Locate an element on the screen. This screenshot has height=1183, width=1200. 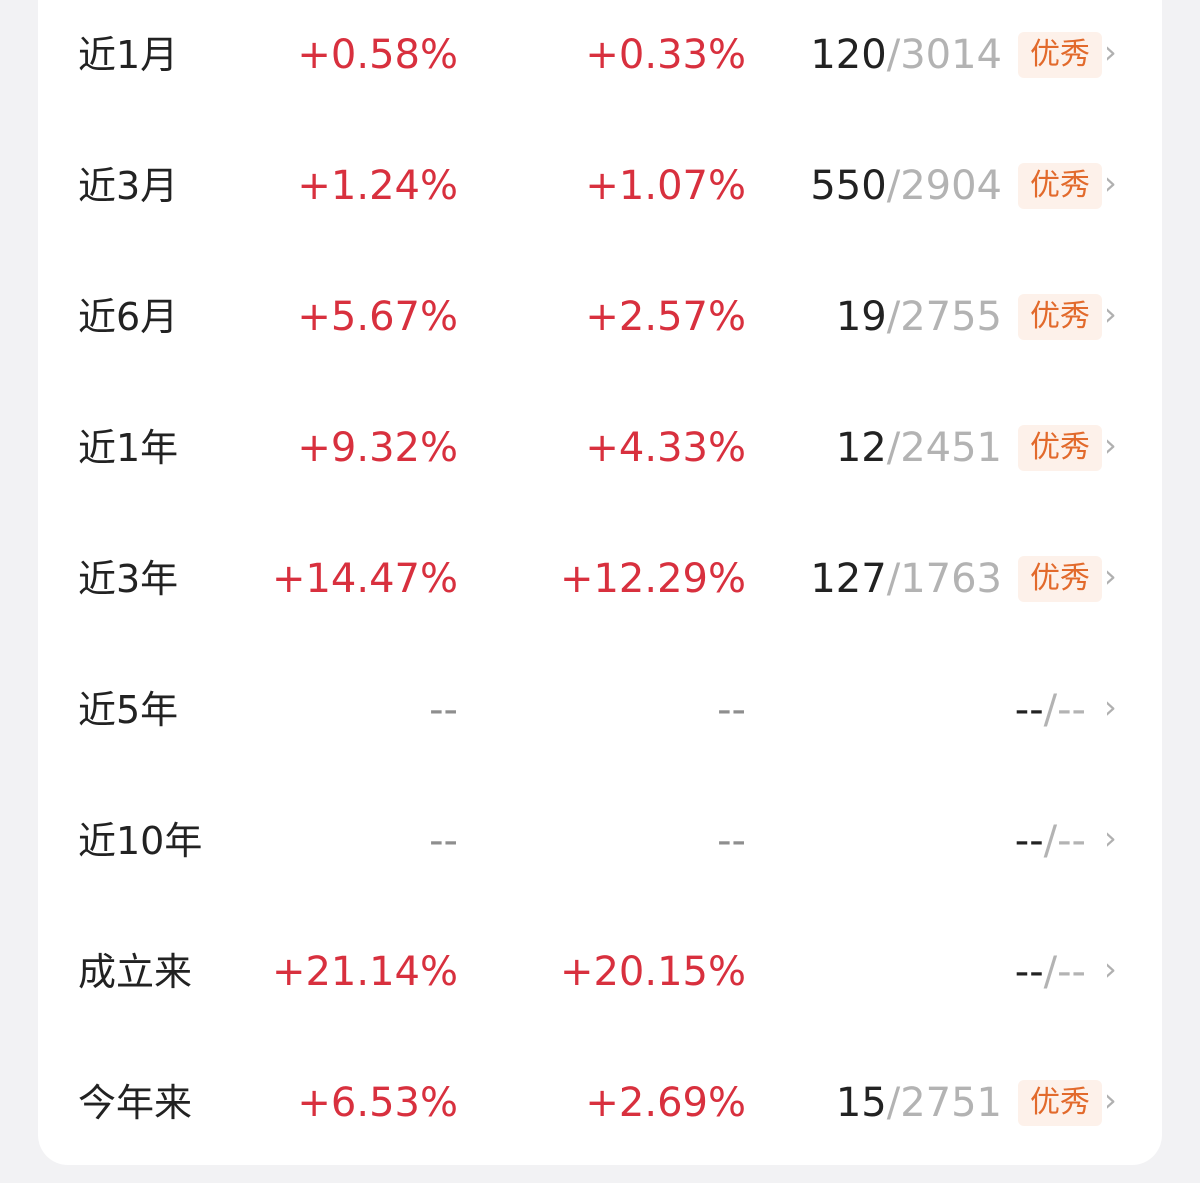
table-row: 近10年 -- -- --/-- › is located at coordinates (600, 841).